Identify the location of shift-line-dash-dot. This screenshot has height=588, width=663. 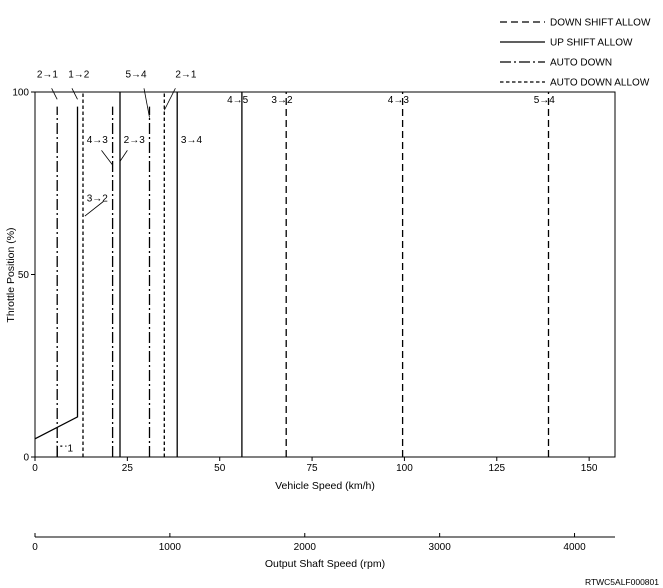
(61, 451).